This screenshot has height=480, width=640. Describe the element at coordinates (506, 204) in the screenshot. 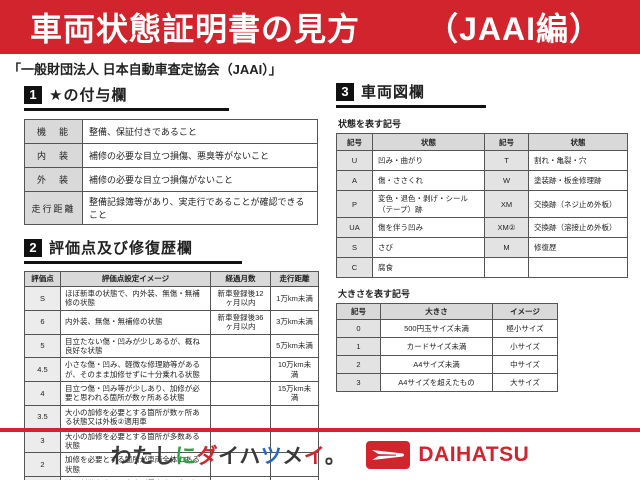

I see `symbol-cell: XM` at that location.